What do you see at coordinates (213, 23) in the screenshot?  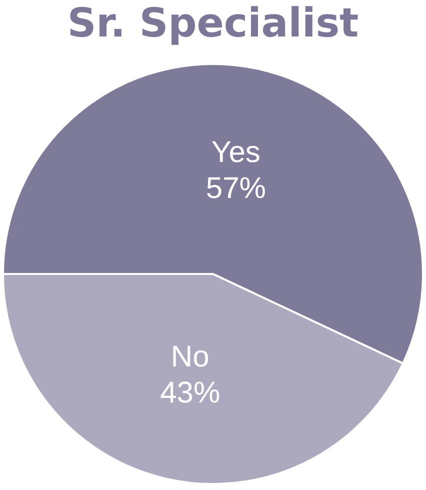 I see `chart-title: Sr. Specialist` at bounding box center [213, 23].